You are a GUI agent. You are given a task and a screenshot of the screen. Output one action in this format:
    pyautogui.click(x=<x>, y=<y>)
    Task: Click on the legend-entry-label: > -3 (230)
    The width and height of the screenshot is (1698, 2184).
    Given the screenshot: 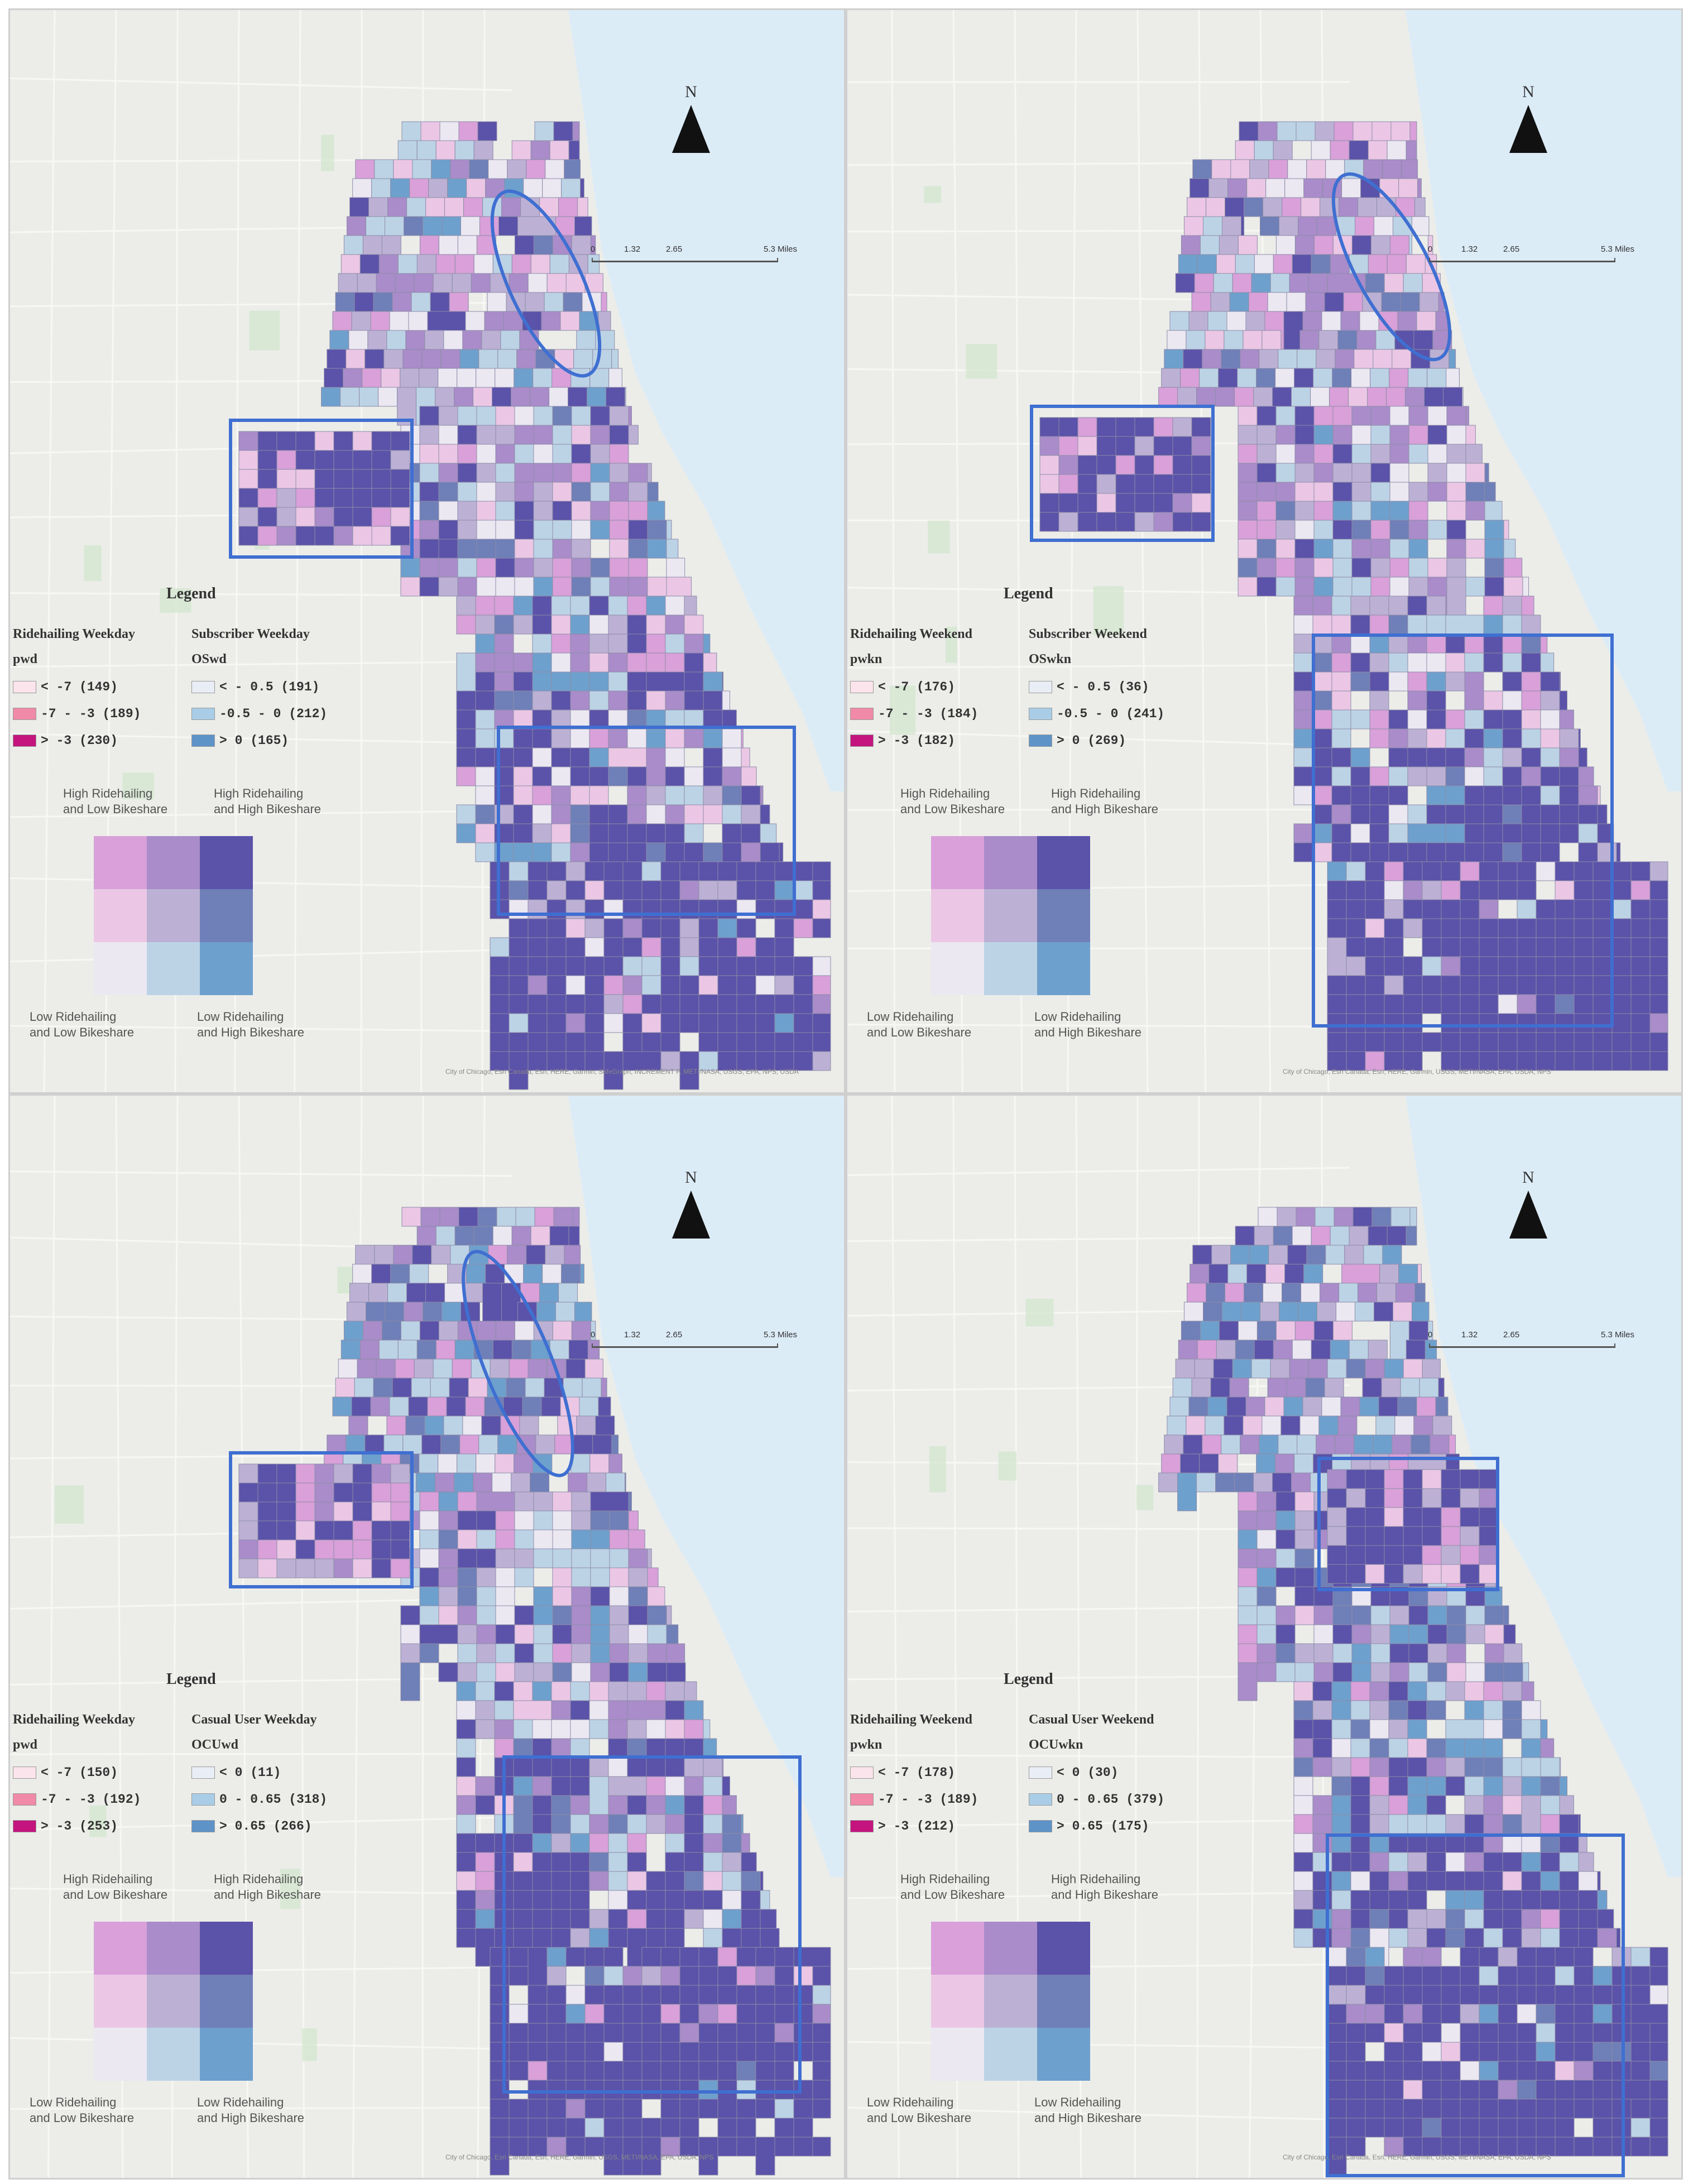 What is the action you would take?
    pyautogui.click(x=79, y=740)
    